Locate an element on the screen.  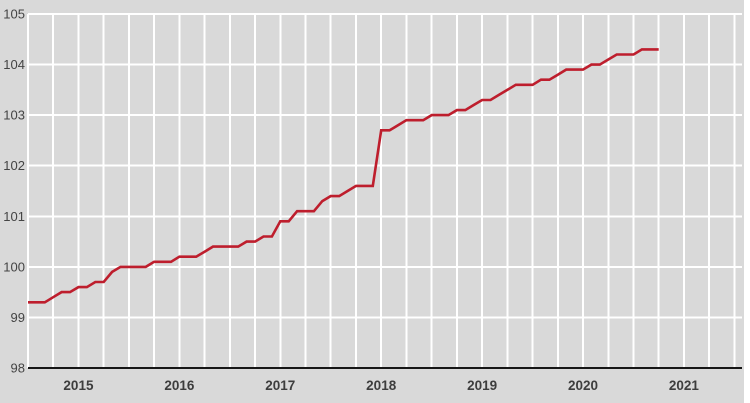
y-tick-label: 98 is located at coordinates (18, 368).